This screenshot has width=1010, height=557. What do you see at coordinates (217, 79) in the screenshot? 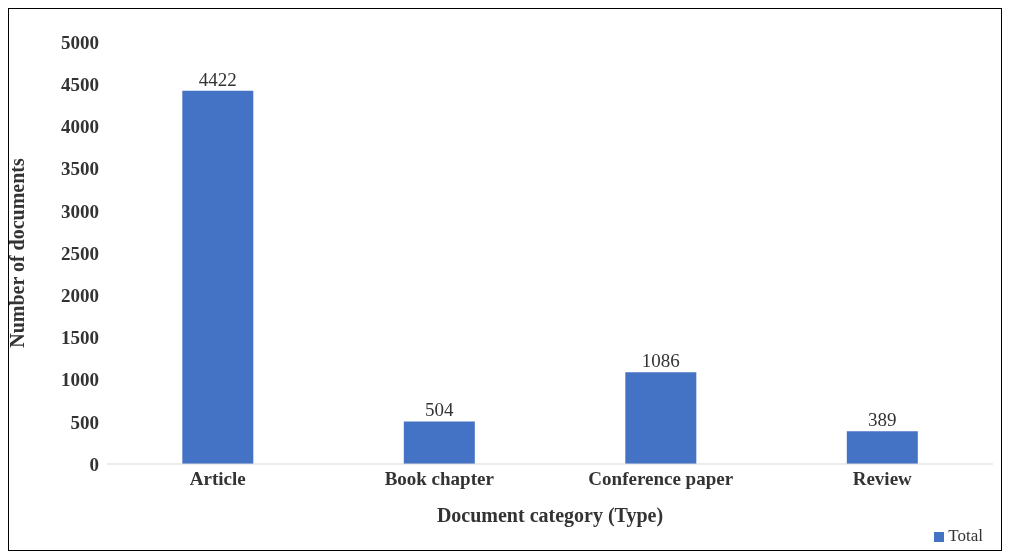
I see `data-label: 4422` at bounding box center [217, 79].